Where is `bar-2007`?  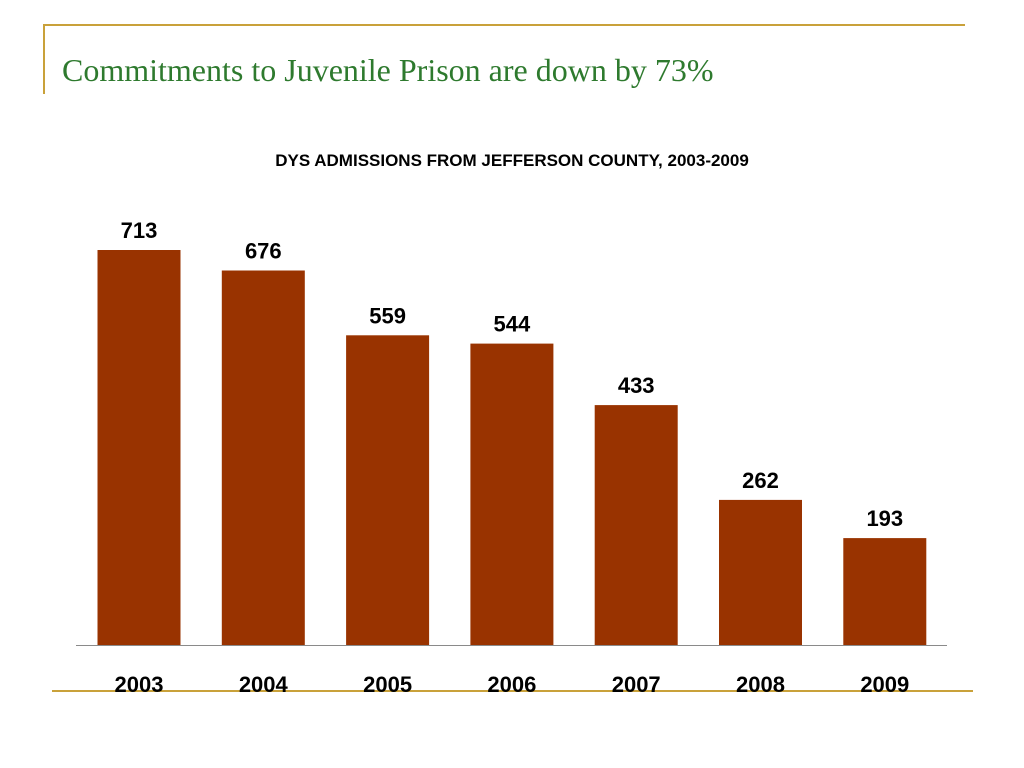 bar-2007 is located at coordinates (636, 525).